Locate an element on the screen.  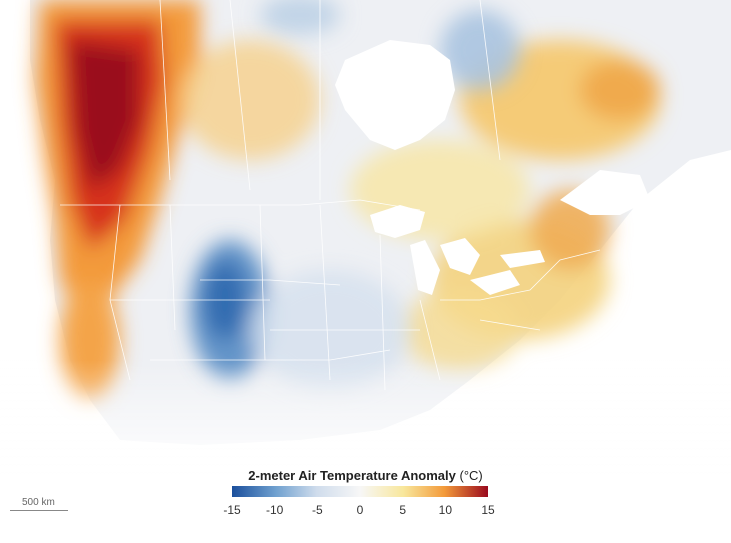
legend-tick-label: -10 is located at coordinates (274, 510).